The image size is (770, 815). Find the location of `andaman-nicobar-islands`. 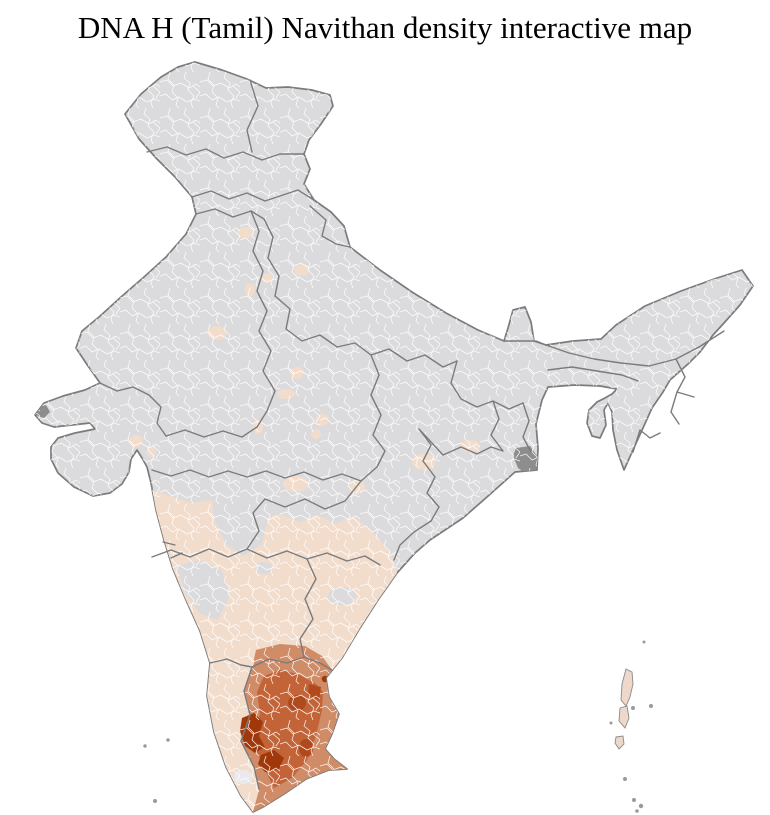

andaman-nicobar-islands is located at coordinates (631, 726).